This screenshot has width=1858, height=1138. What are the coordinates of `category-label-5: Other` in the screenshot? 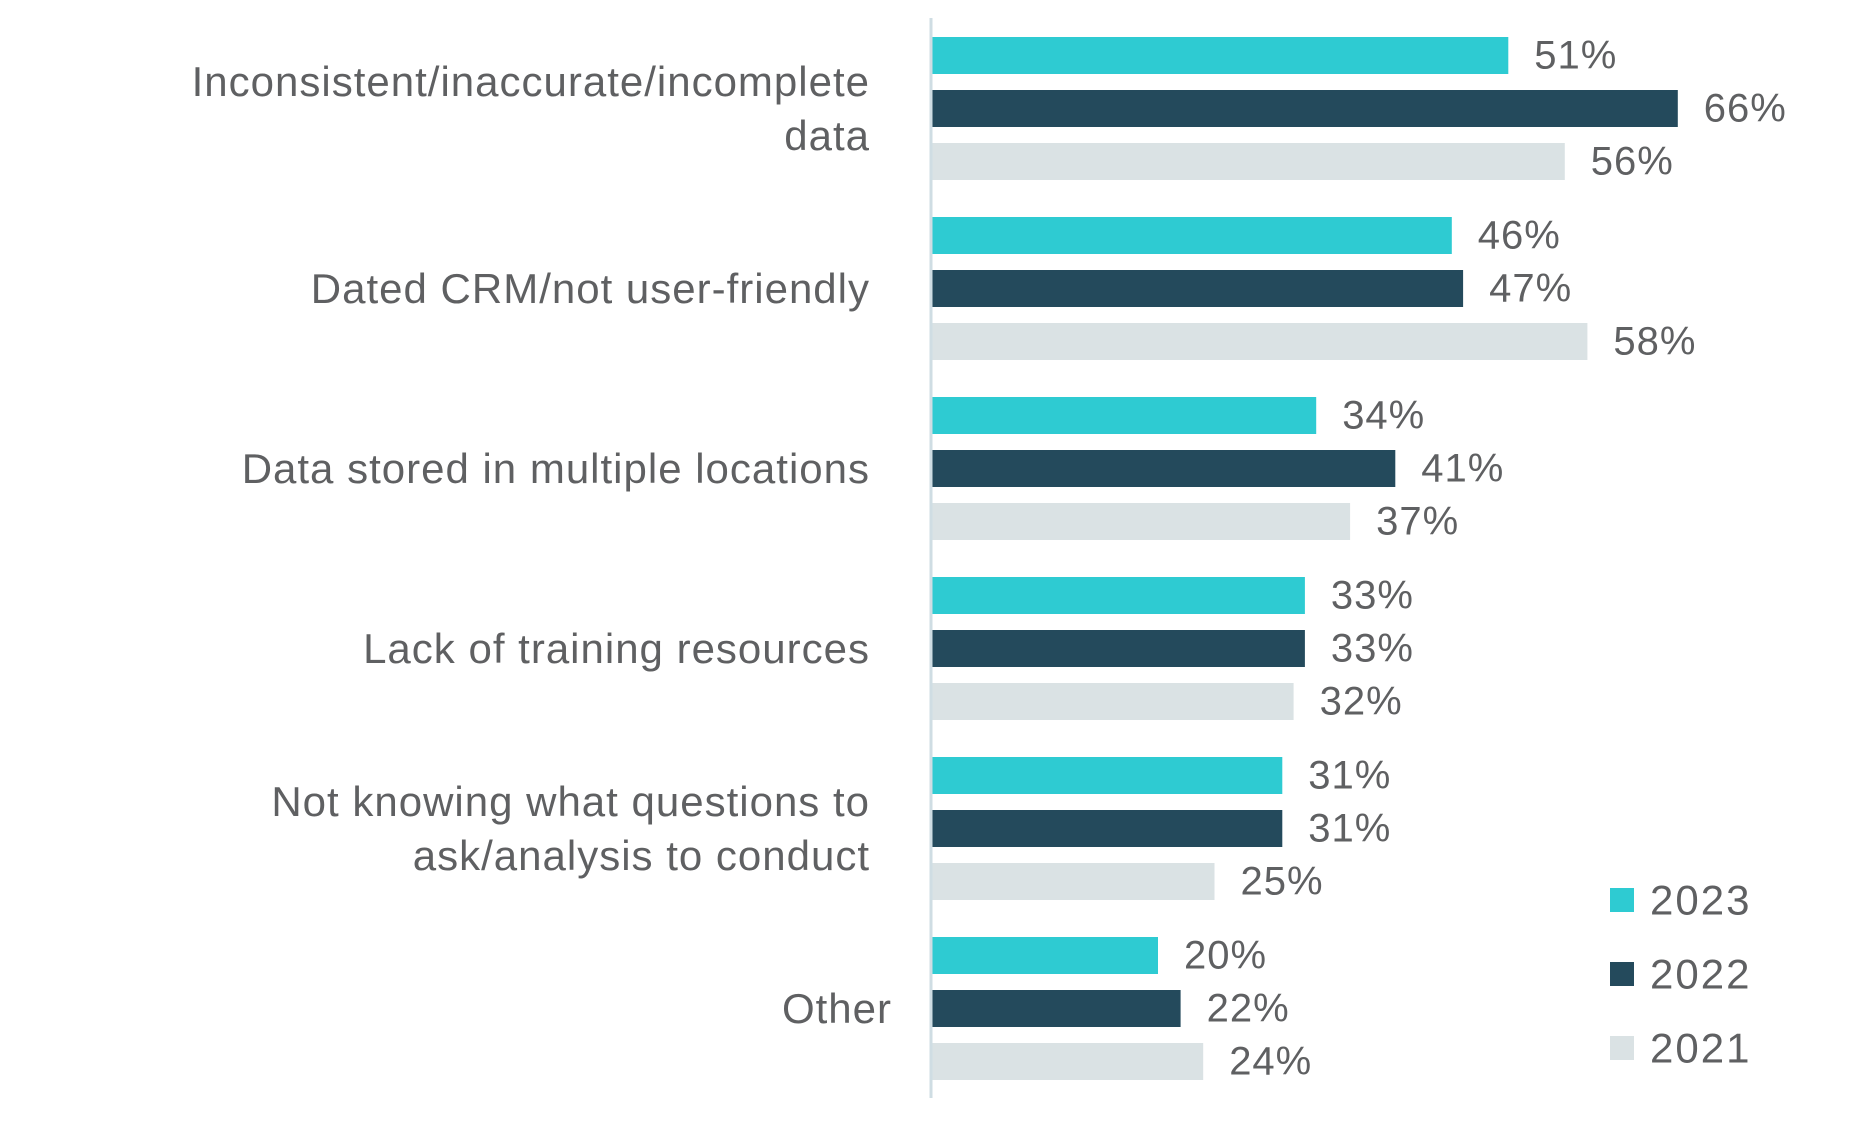 It's located at (837, 1008).